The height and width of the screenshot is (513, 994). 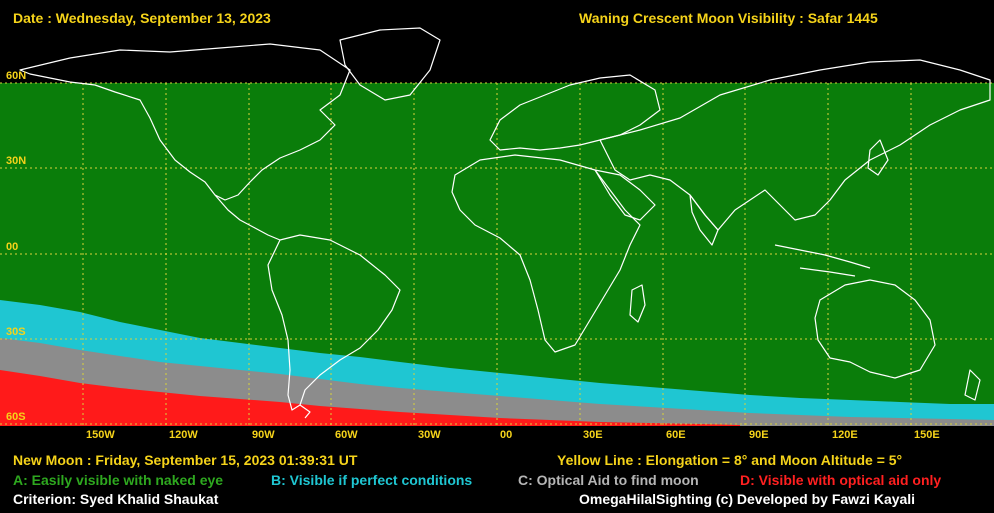 I want to click on madagascar-coast, so click(x=637, y=303).